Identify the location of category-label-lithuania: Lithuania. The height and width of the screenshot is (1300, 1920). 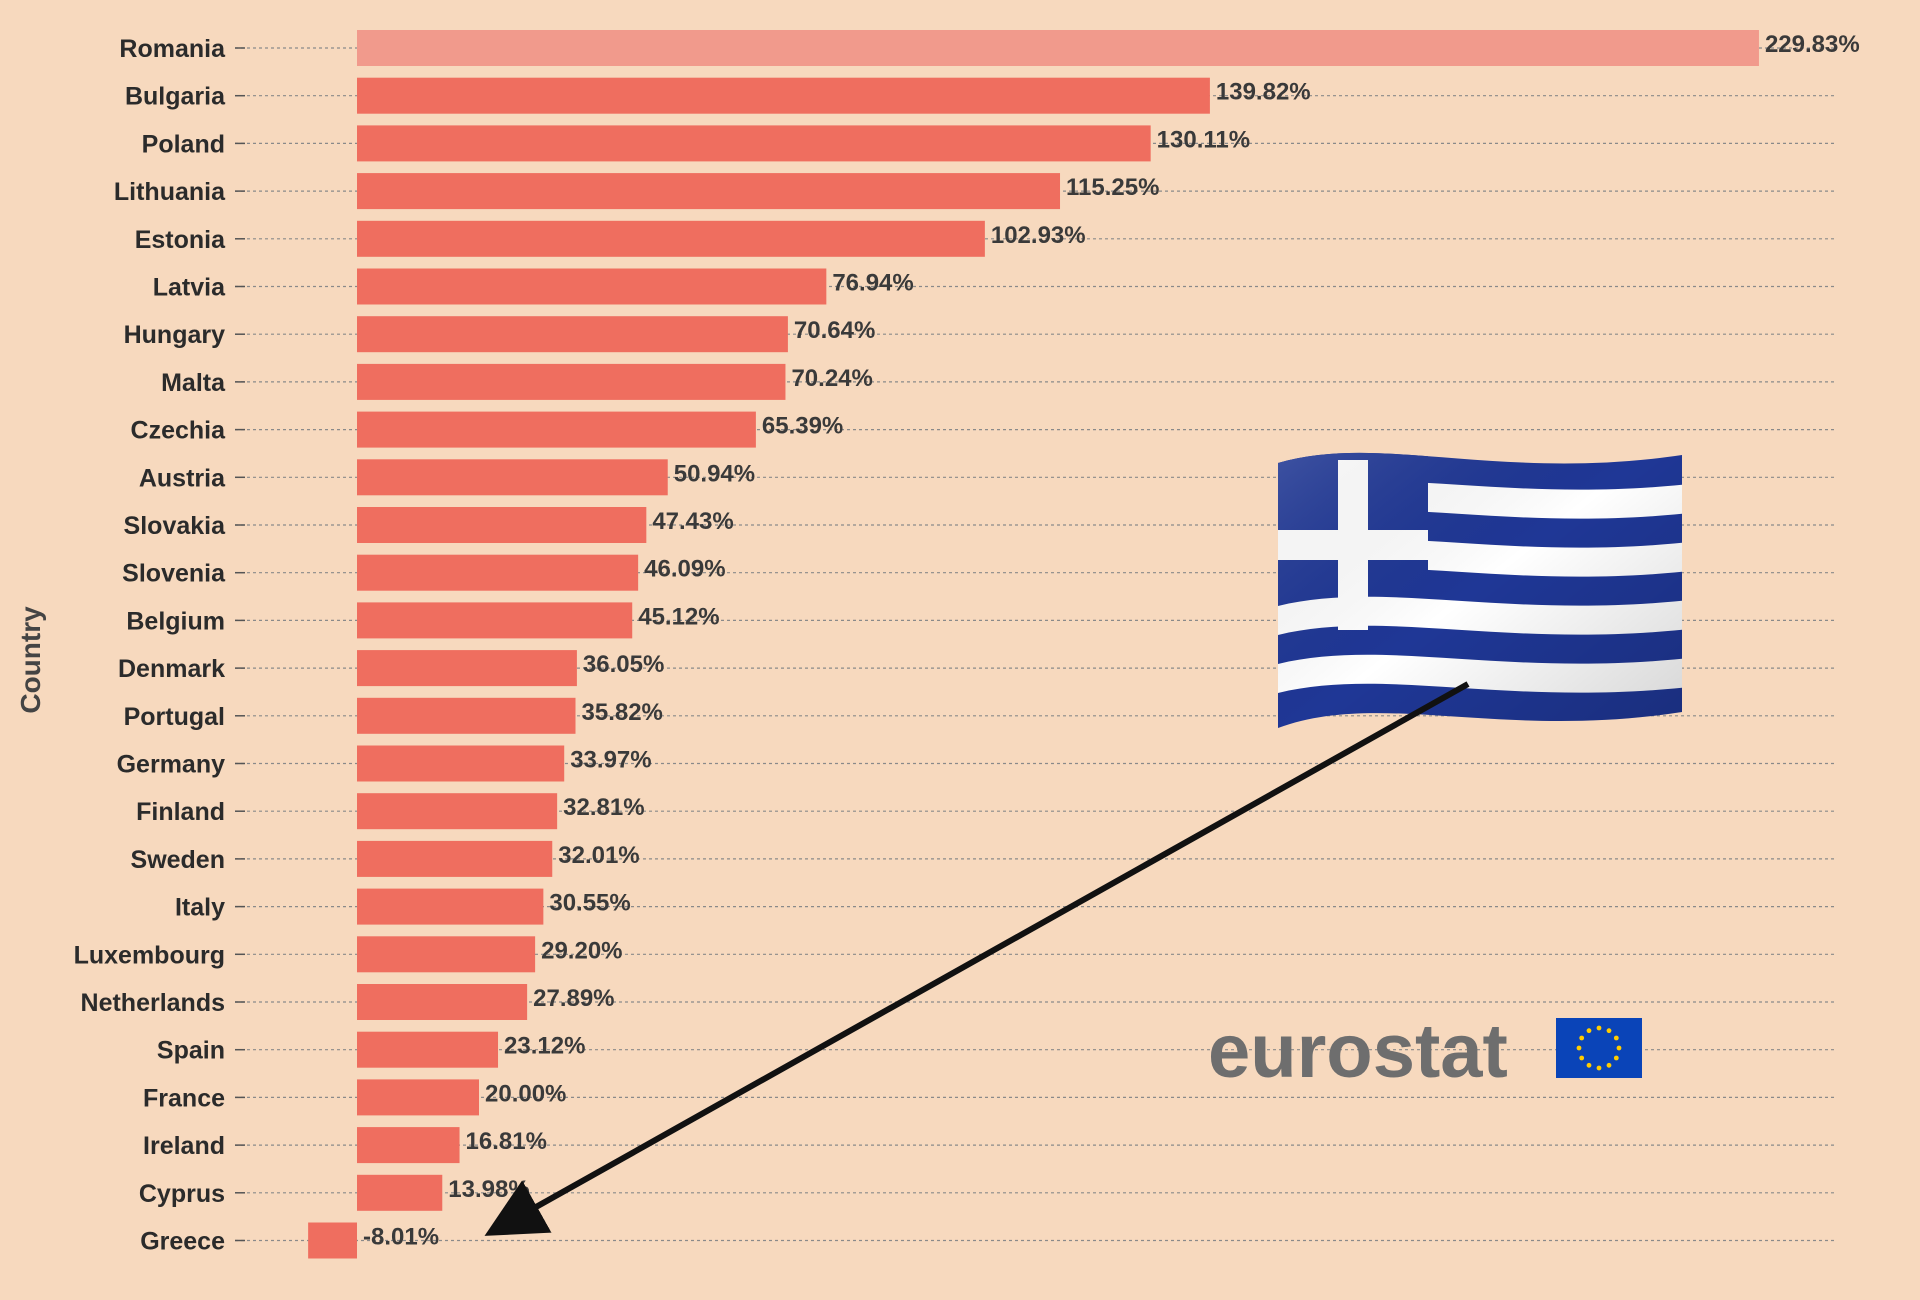
(170, 192).